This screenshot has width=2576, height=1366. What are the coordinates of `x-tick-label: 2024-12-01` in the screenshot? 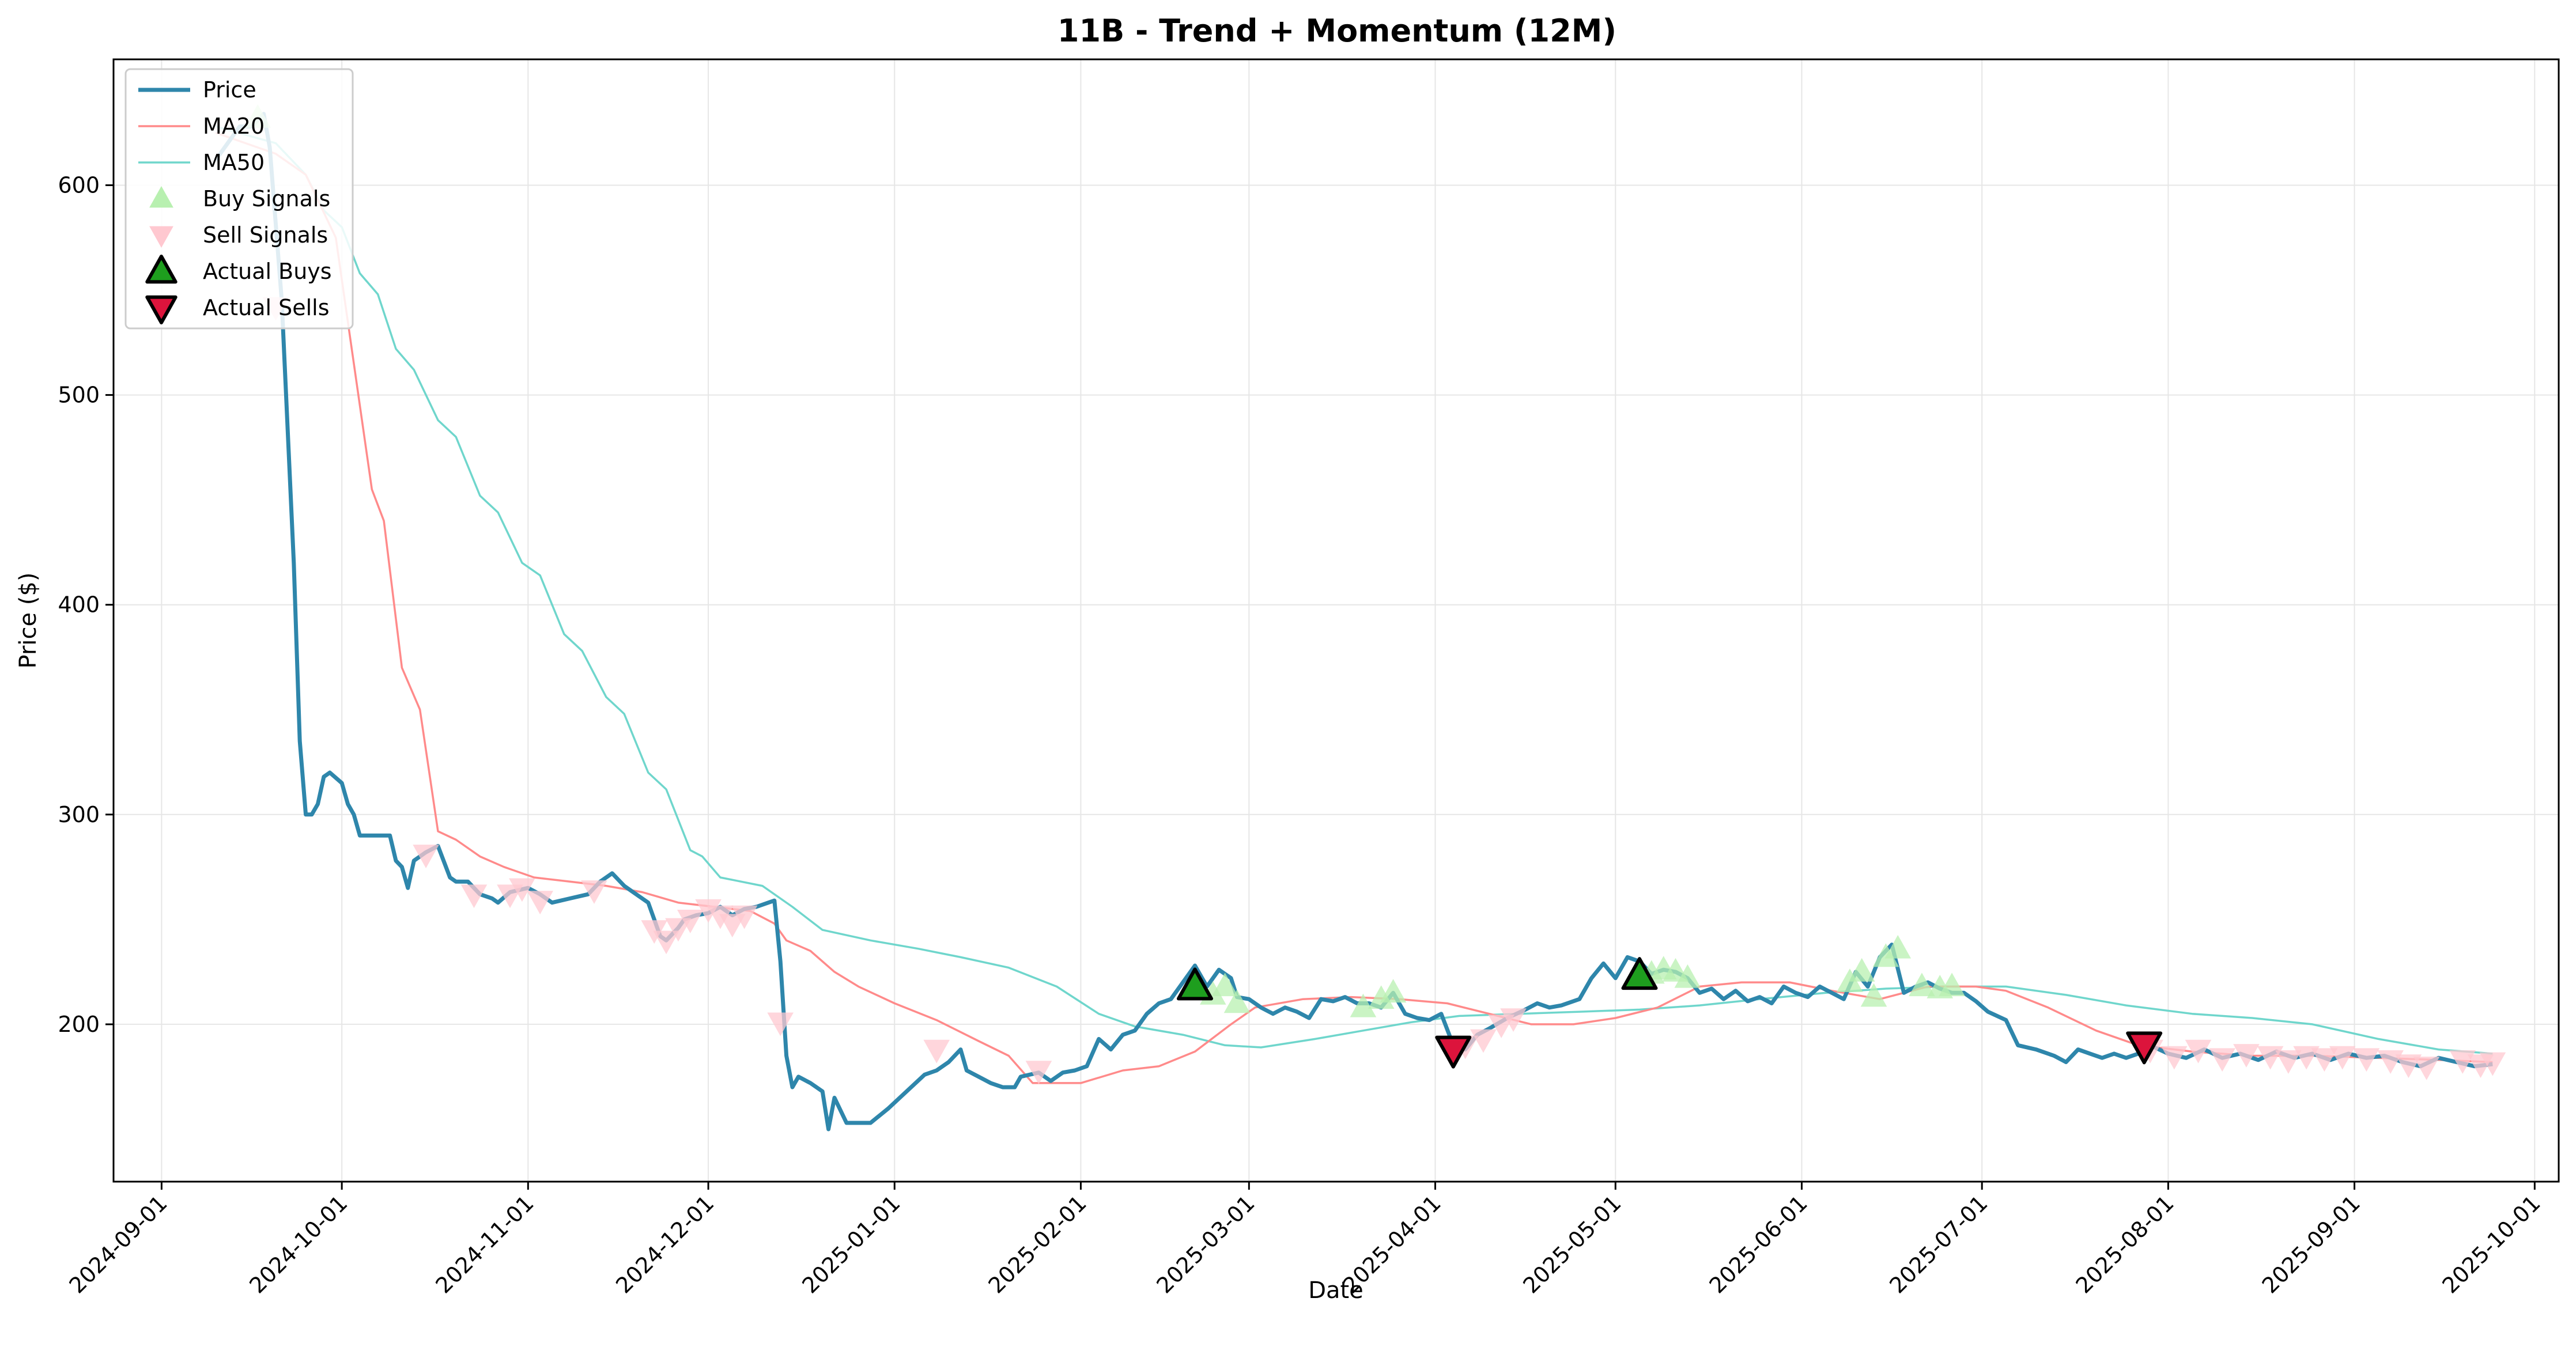 It's located at (665, 1244).